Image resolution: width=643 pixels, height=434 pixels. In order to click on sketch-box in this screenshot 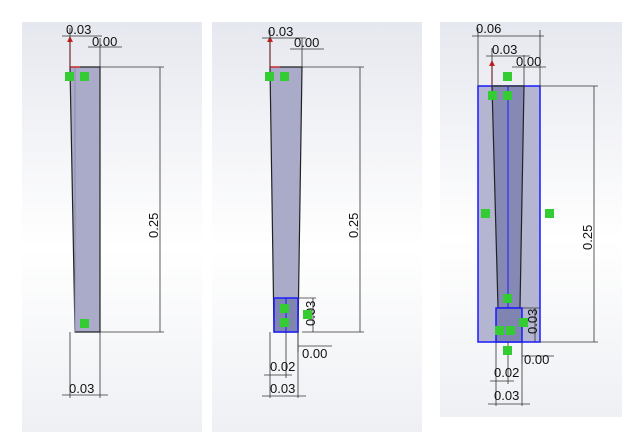, I will do `click(509, 325)`.